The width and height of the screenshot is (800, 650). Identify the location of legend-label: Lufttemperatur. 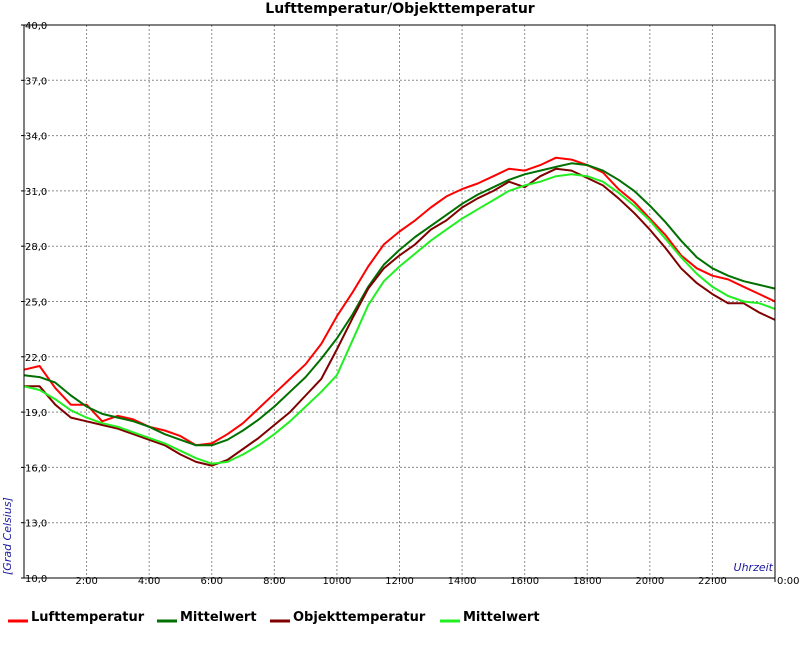
(88, 617).